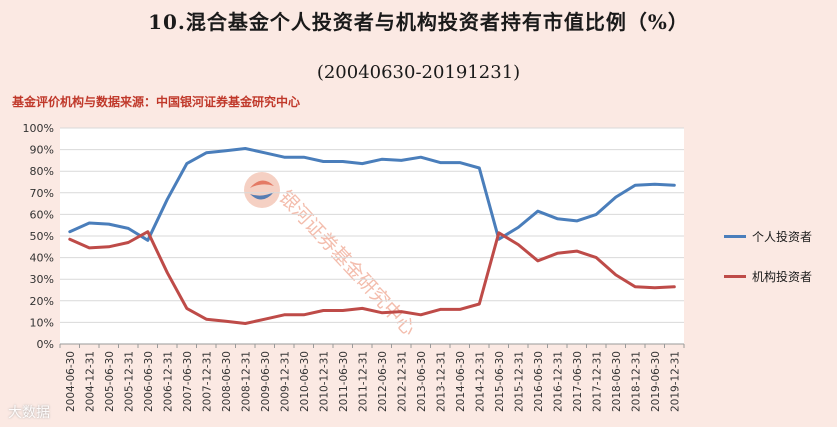 This screenshot has height=427, width=837. Describe the element at coordinates (735, 236) in the screenshot. I see `legend-swatch-individual` at that location.